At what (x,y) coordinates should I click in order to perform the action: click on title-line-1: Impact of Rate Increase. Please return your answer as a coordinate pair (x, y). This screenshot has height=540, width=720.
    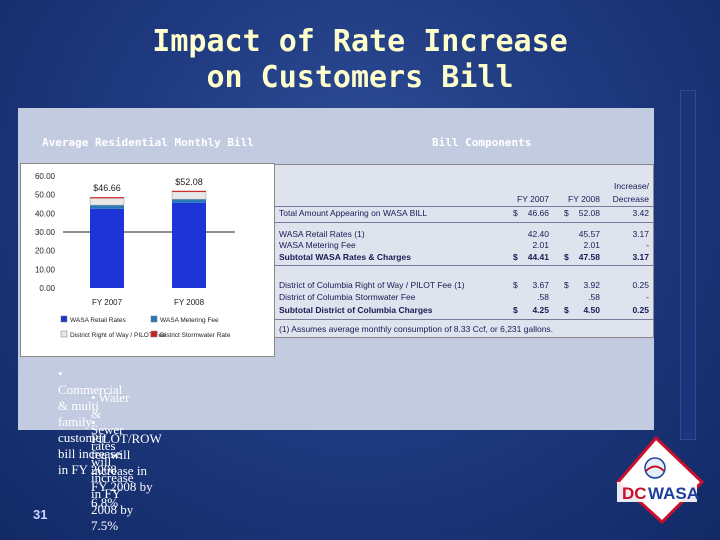
    Looking at the image, I should click on (360, 41).